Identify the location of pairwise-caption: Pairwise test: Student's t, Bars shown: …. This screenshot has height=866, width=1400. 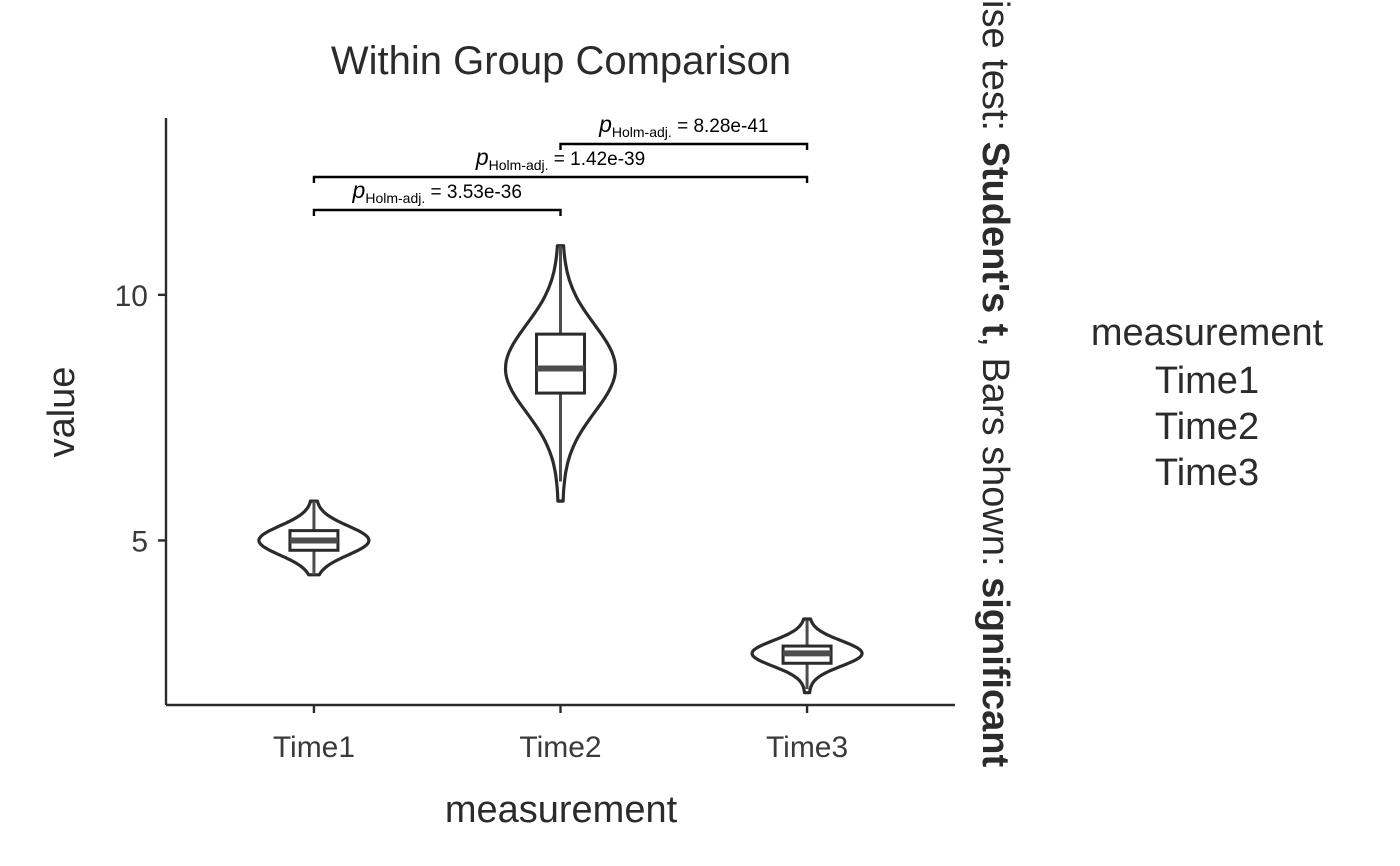
(995, 383).